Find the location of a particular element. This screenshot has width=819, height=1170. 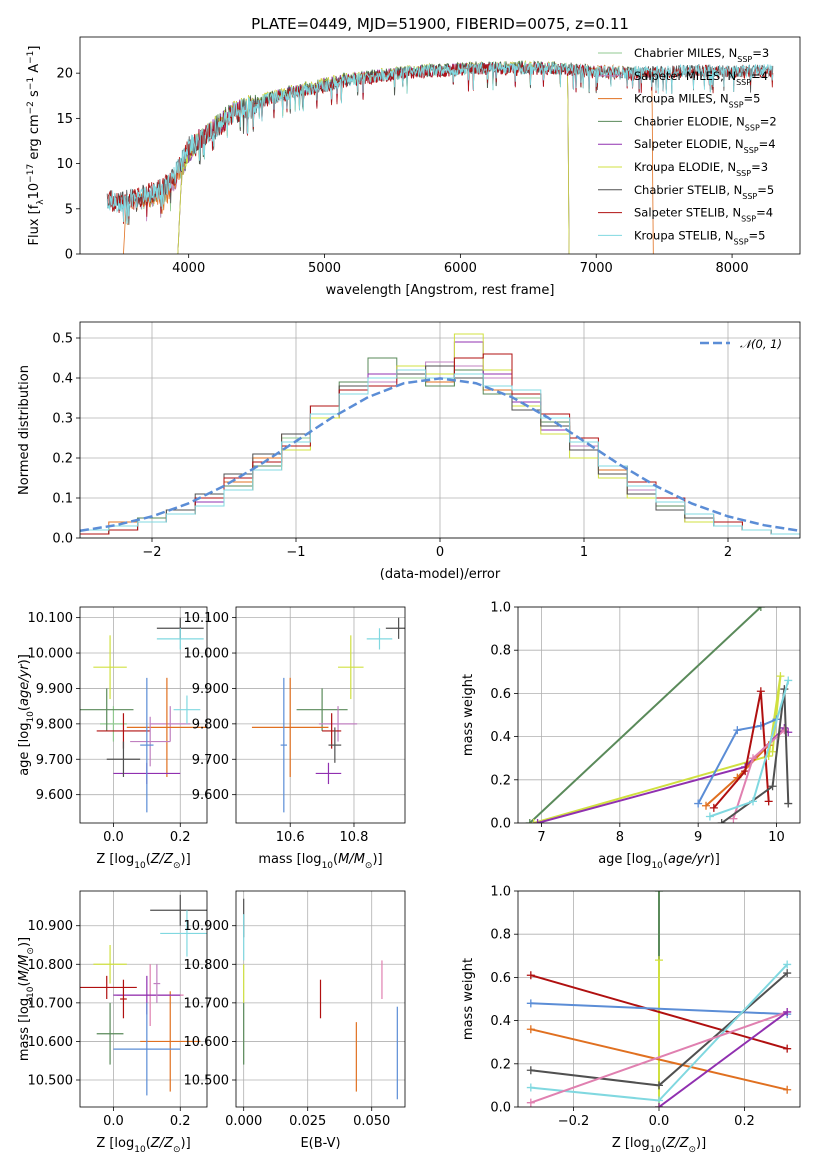

x-tick-label: 6000 is located at coordinates (460, 268).